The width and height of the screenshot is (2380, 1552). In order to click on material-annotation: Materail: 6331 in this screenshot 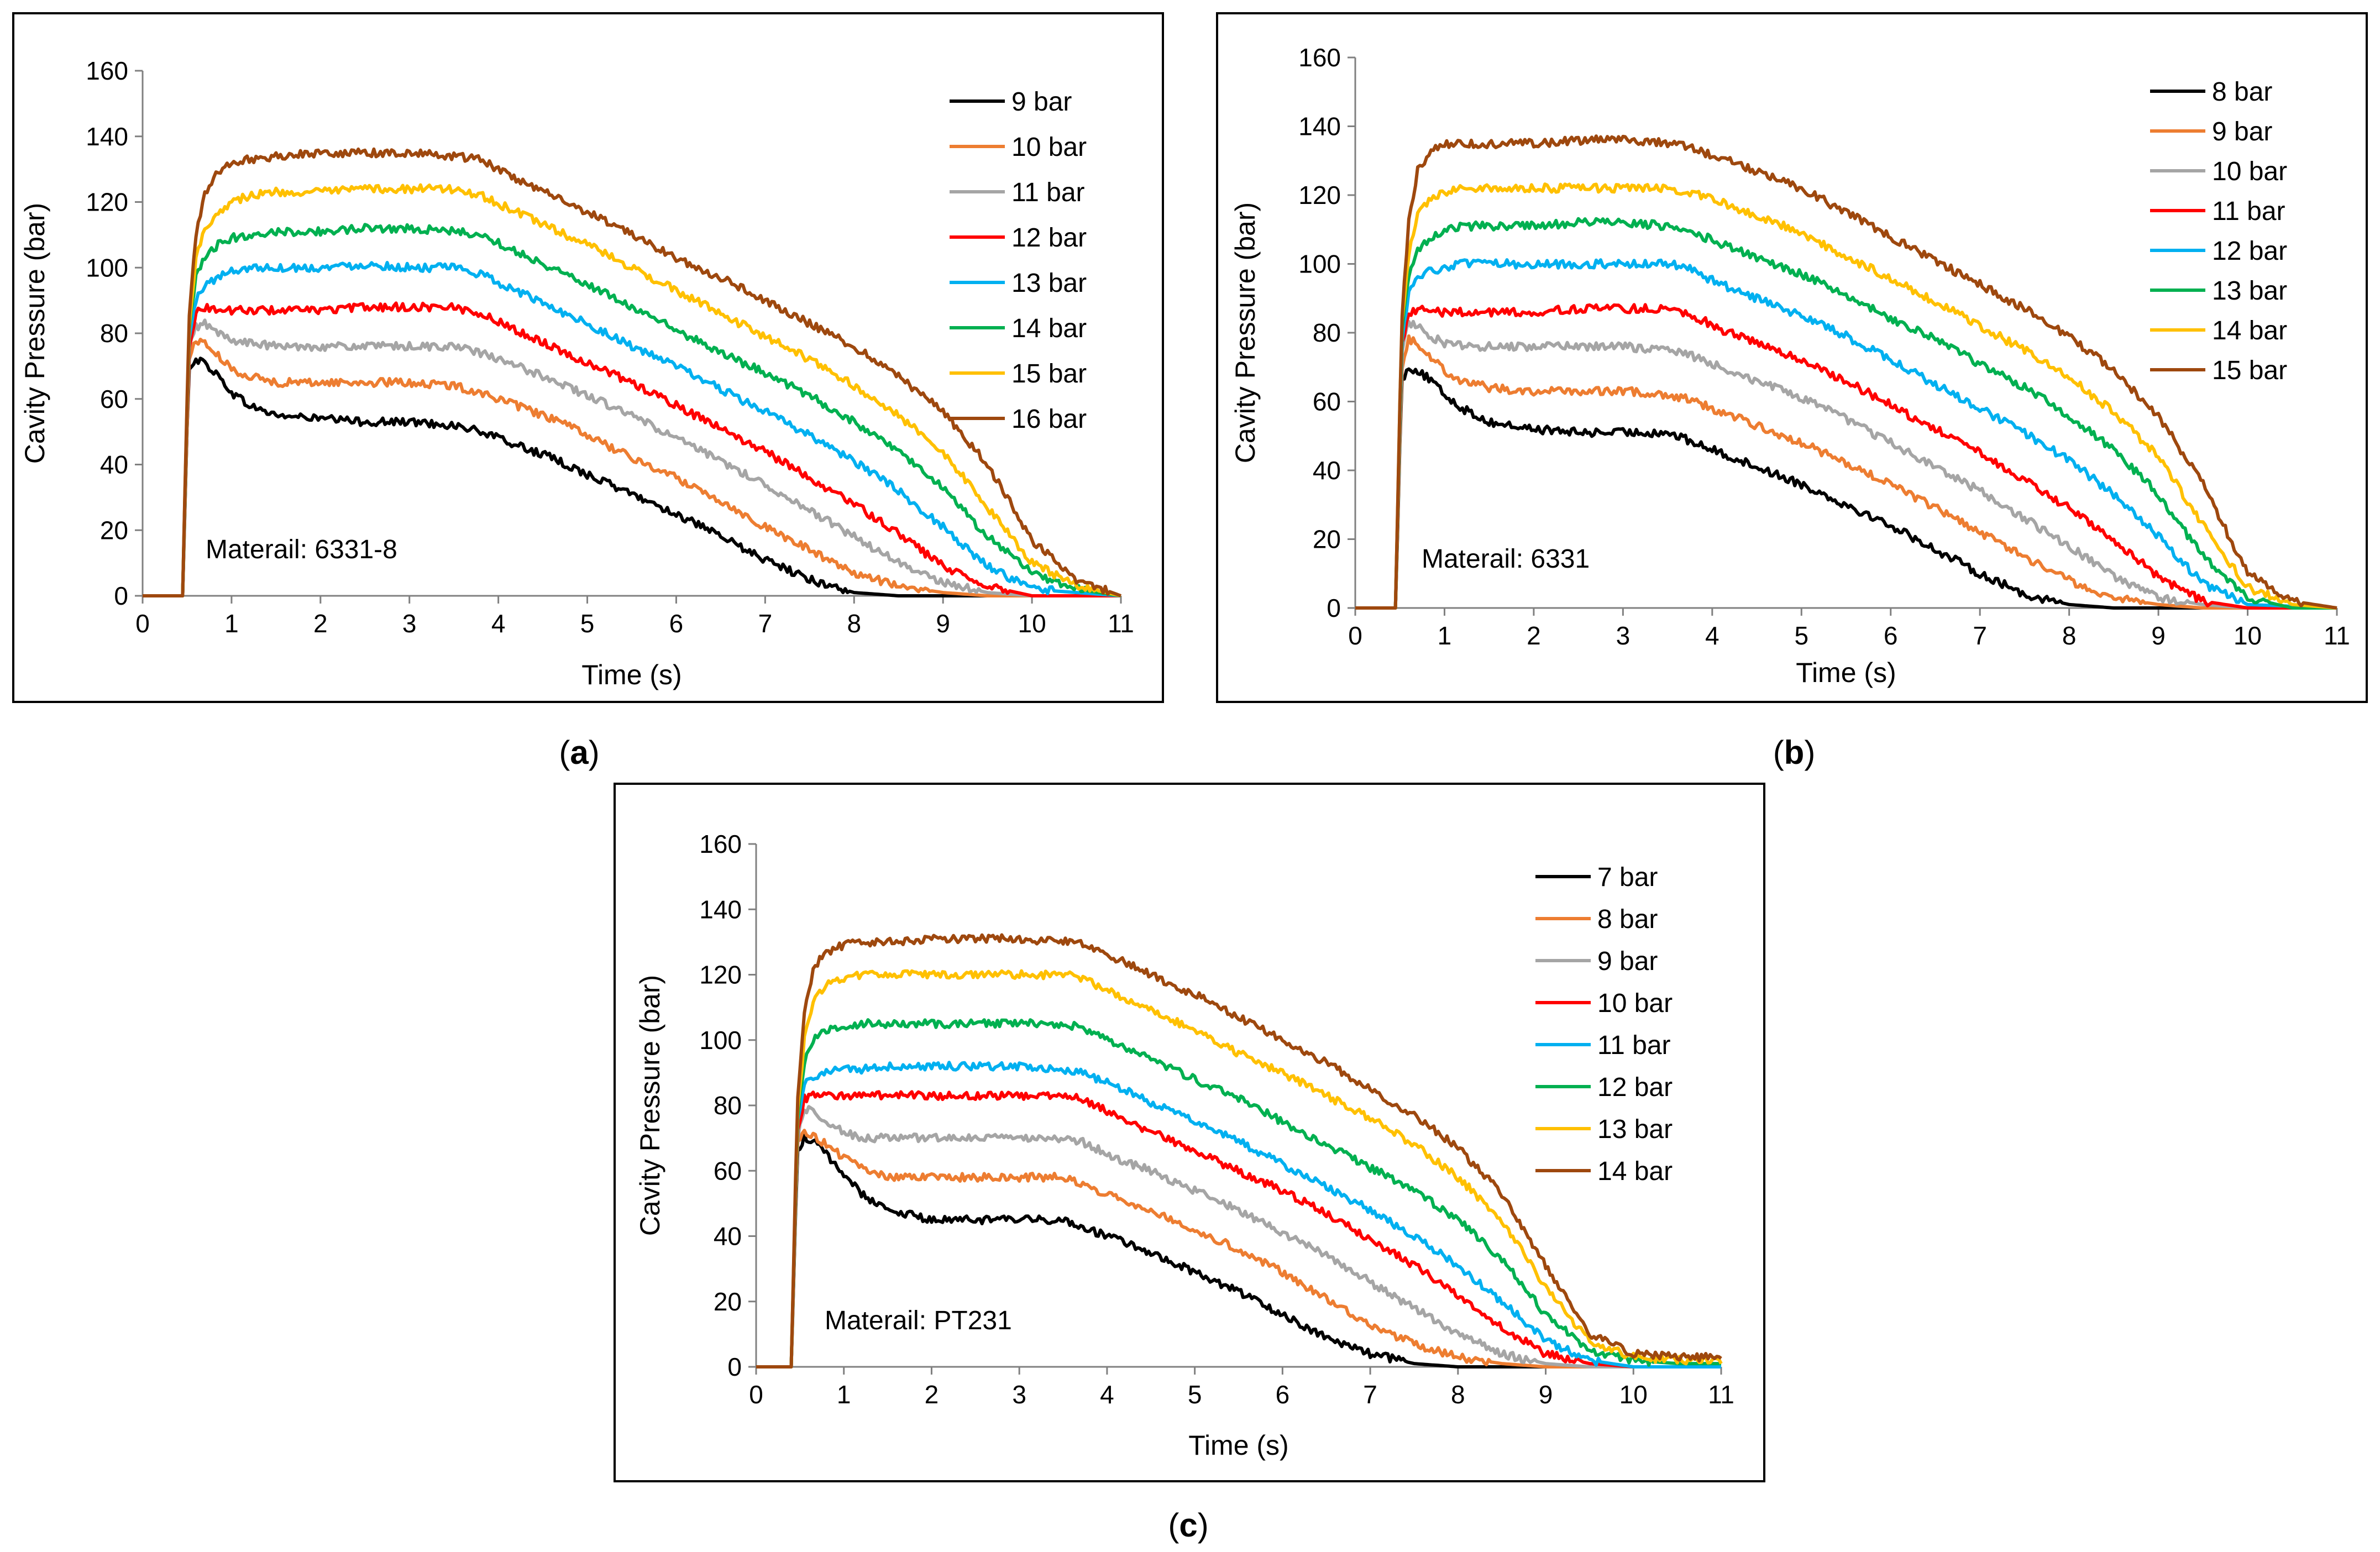, I will do `click(1506, 559)`.